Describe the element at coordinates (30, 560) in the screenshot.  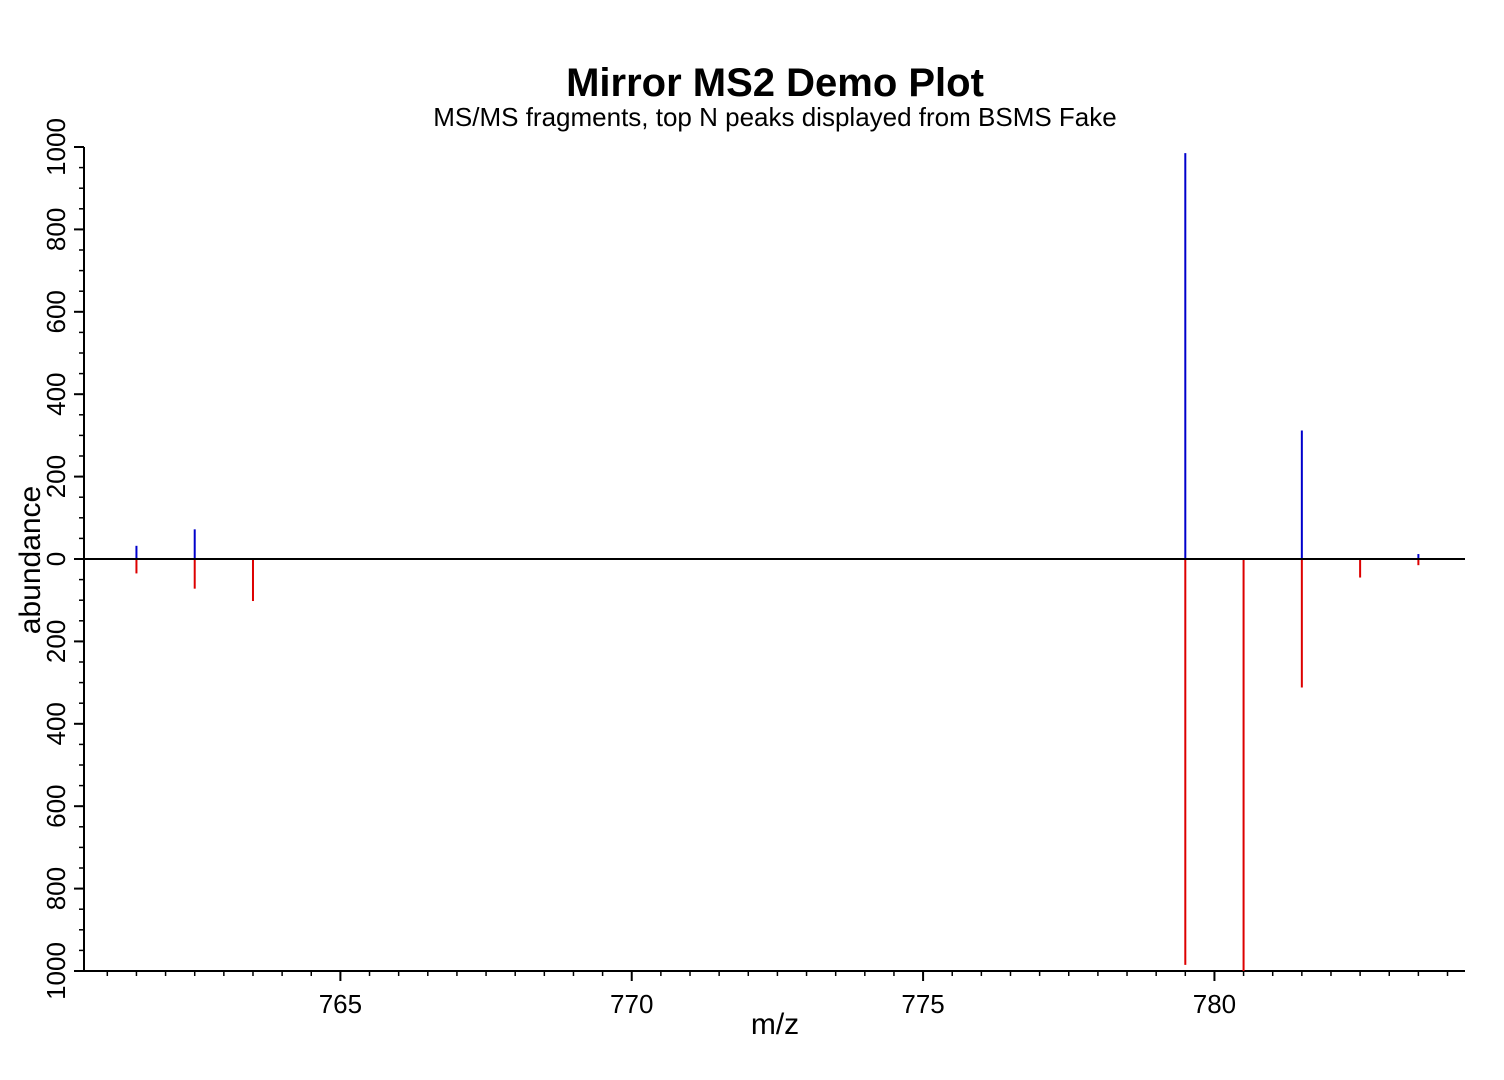
I see `y-axis-label: abundance` at that location.